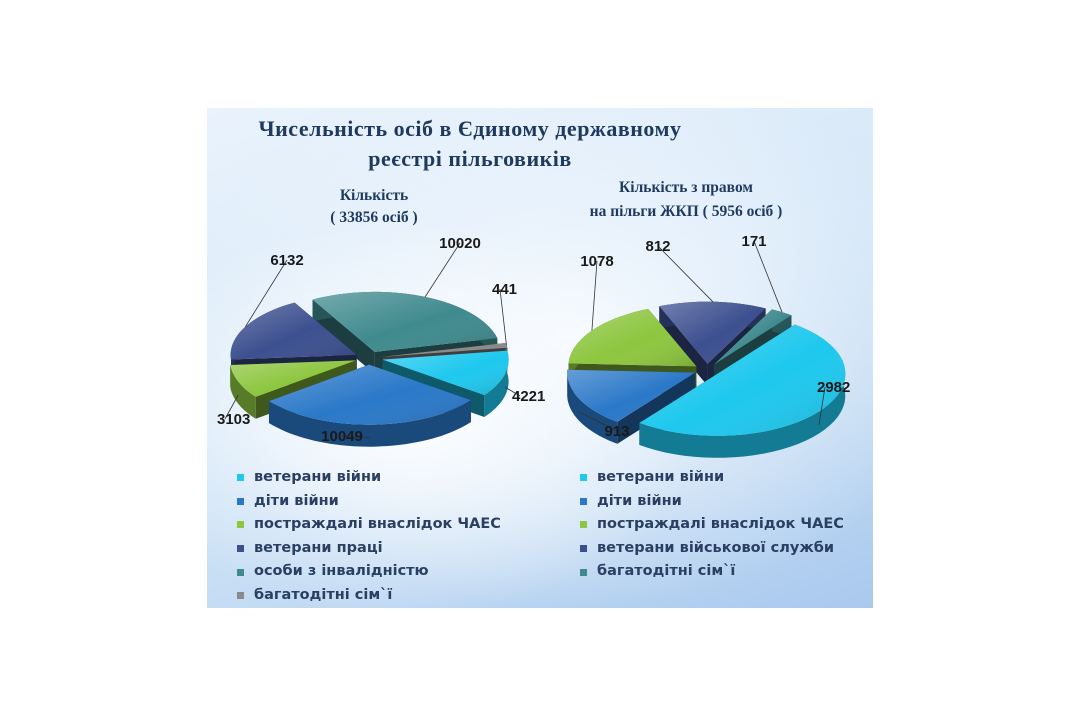 Image resolution: width=1080 pixels, height=720 pixels. I want to click on legend2-swatch-invalidnist, so click(583, 572).